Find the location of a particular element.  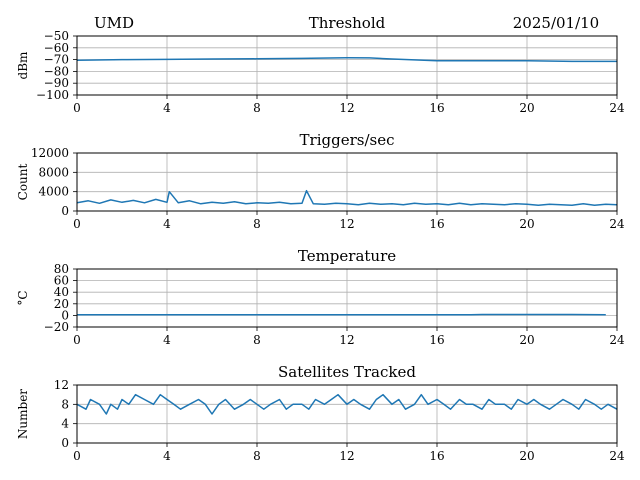

y-tick-label: −60 is located at coordinates (56, 48).